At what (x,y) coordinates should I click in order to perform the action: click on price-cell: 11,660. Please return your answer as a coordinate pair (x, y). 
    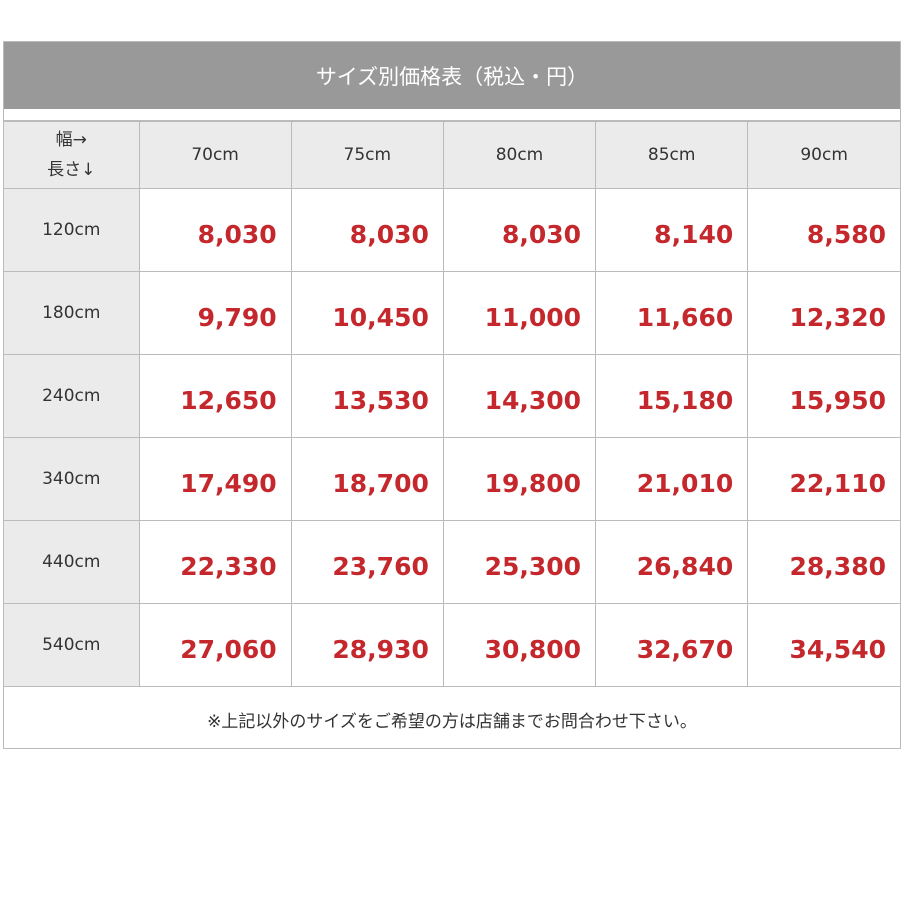
    Looking at the image, I should click on (672, 313).